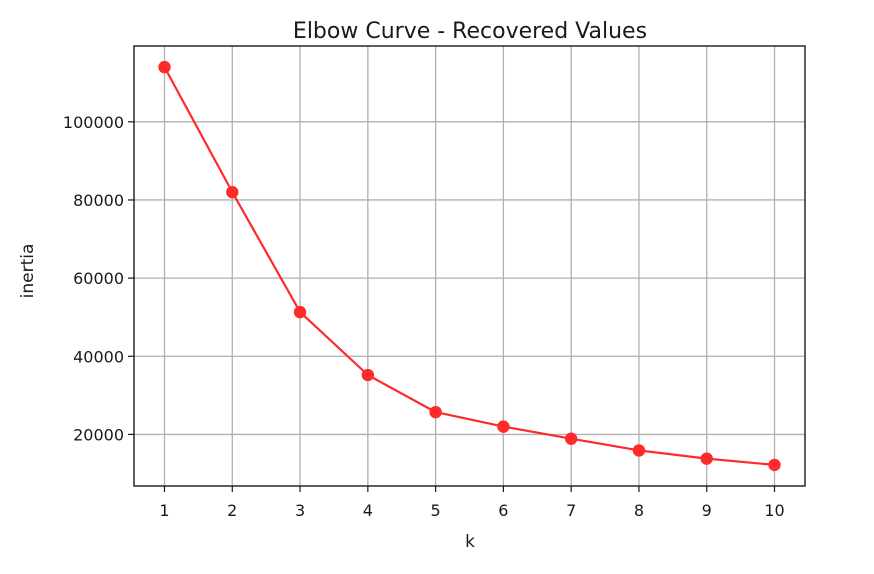  What do you see at coordinates (368, 510) in the screenshot?
I see `x-tick-label: 4` at bounding box center [368, 510].